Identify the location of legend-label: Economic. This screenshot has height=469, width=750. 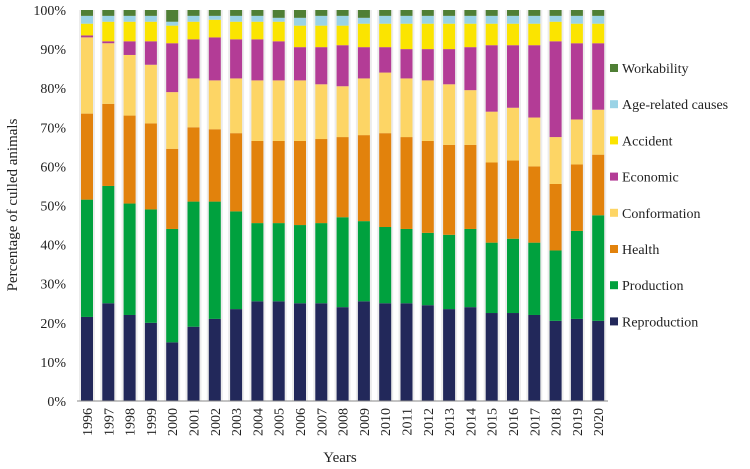
(650, 178).